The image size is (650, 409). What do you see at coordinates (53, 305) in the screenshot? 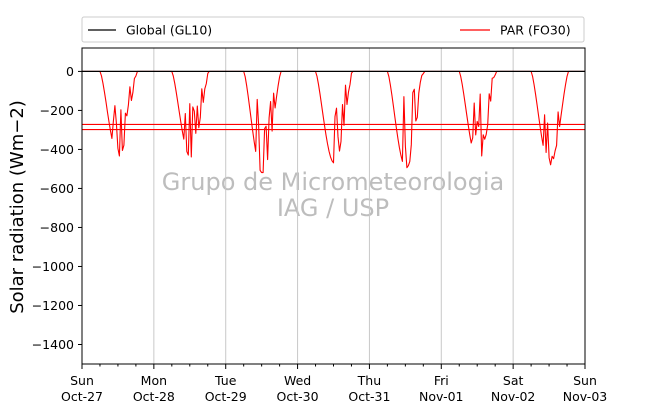
I see `y-tick-label: −1200` at bounding box center [53, 305].